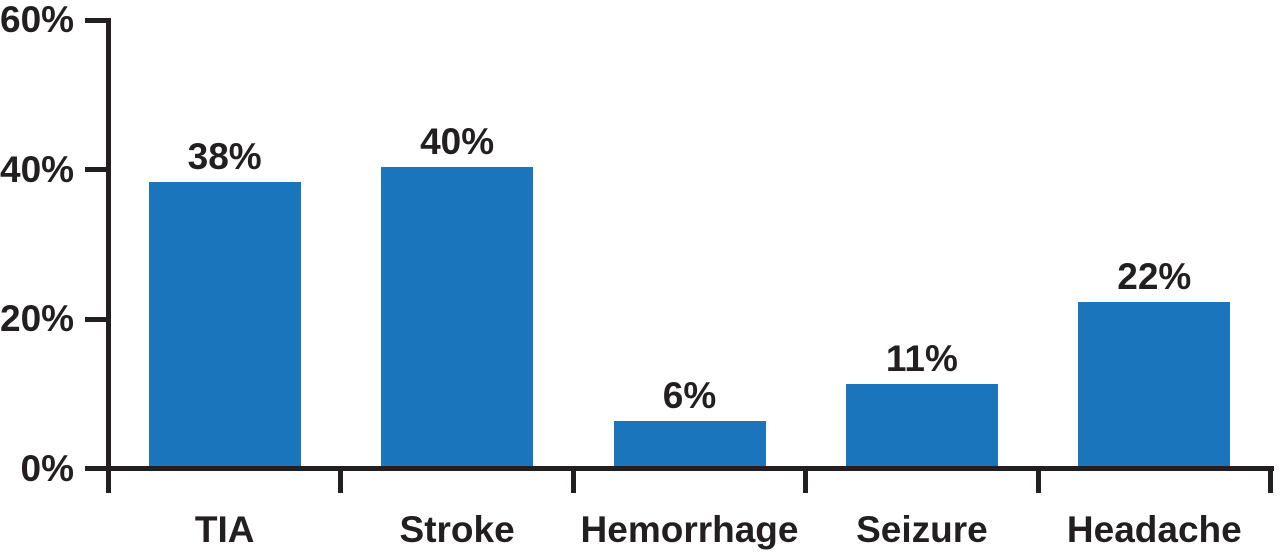 The width and height of the screenshot is (1280, 552). What do you see at coordinates (457, 141) in the screenshot?
I see `bar-value-label: 40%` at bounding box center [457, 141].